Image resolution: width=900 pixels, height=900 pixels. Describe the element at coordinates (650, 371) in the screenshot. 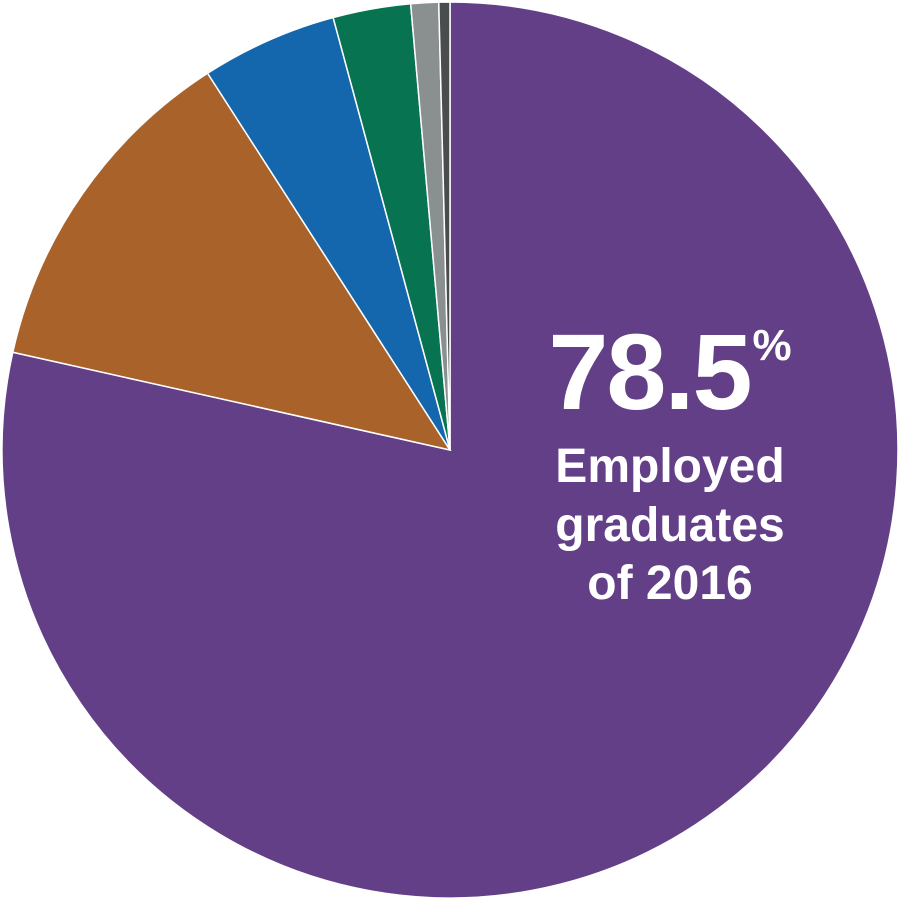

I see `employed-value: 78.5` at that location.